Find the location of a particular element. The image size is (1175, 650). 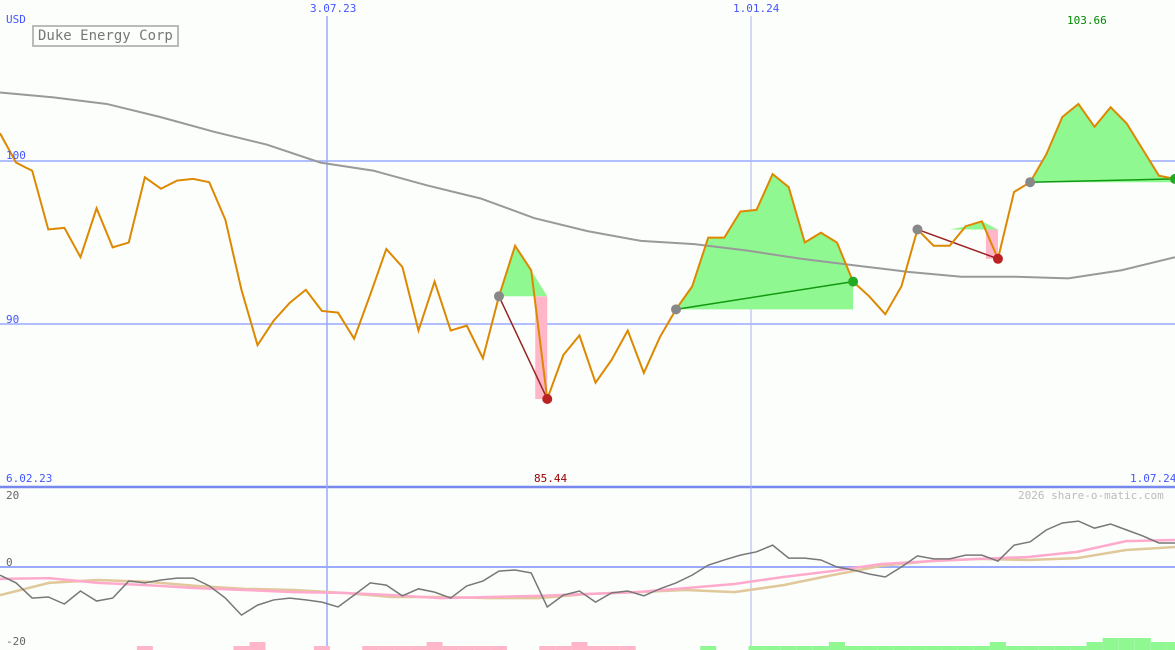

copyright: 2026 share-o-matic.com is located at coordinates (1091, 495).